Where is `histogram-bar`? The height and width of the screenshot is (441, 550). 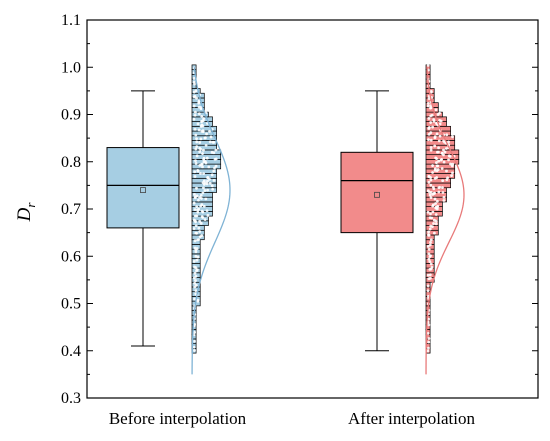 histogram-bar is located at coordinates (440, 171).